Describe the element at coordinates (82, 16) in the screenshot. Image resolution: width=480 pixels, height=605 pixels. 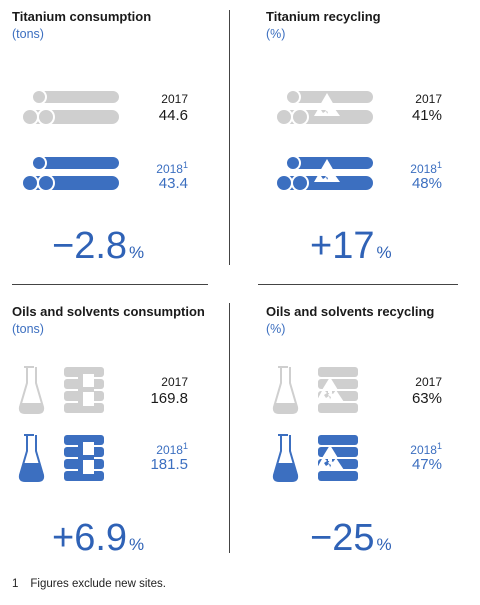
I see `panel-title: Titanium consumption` at that location.